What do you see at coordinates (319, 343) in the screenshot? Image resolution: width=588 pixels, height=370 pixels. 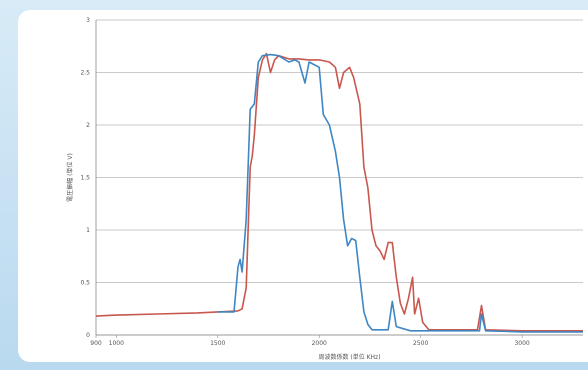 I see `x-tick-label: 2000` at bounding box center [319, 343].